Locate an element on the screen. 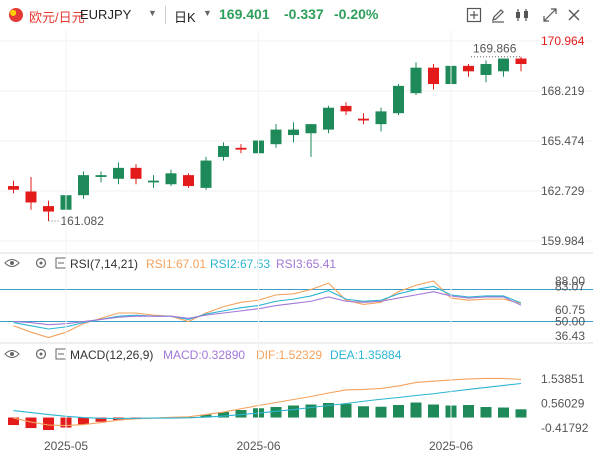  price-axis-label: 162.729 is located at coordinates (563, 191).